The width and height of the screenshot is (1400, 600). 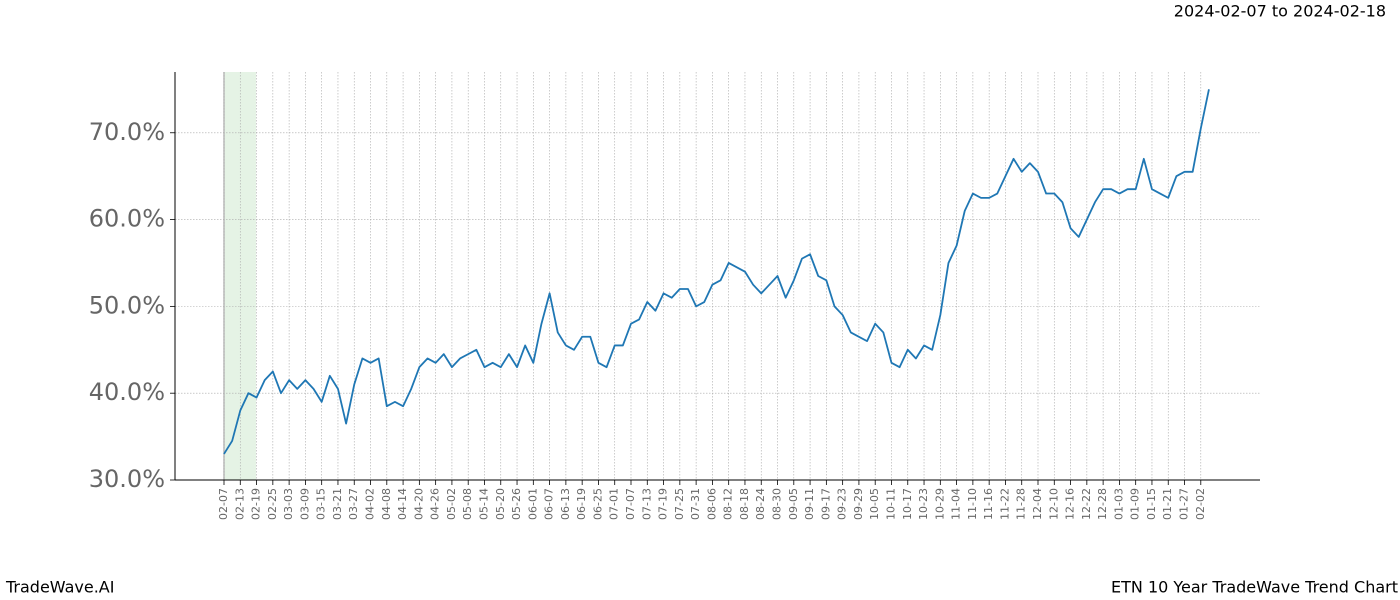 I want to click on x-tick-label: 02-13, so click(x=239, y=504).